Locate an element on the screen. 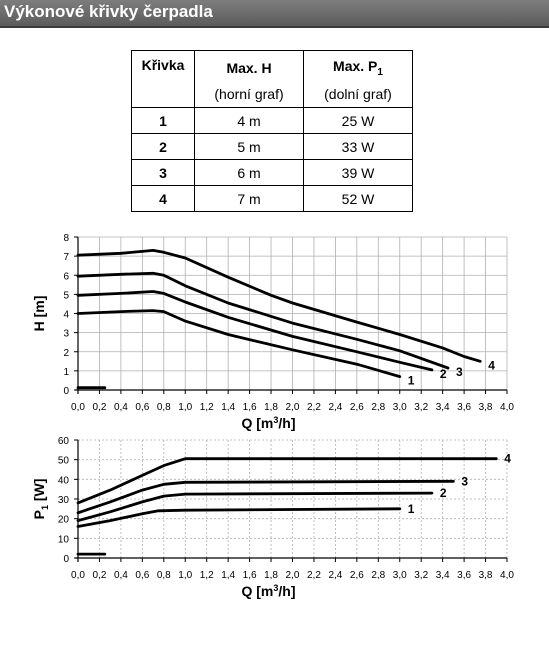  cell-curve: 4 is located at coordinates (163, 198).